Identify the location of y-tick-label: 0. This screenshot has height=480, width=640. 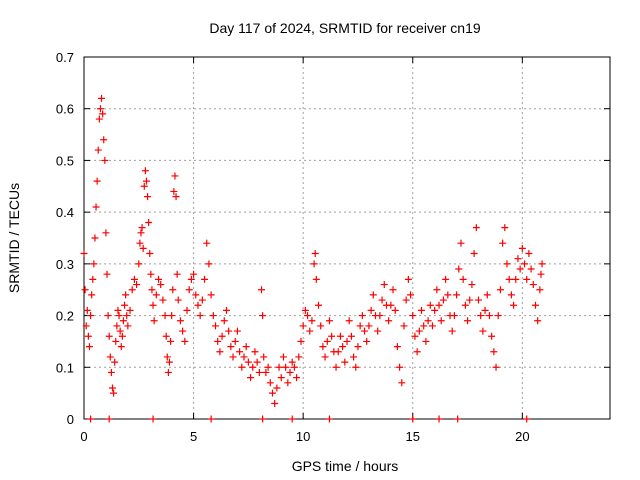
(70, 419).